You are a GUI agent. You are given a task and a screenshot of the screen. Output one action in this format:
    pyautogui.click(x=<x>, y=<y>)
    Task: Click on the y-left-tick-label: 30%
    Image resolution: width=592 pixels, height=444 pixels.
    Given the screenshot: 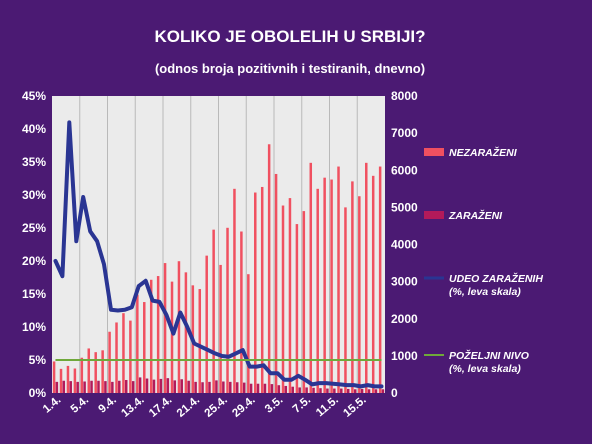 What is the action you would take?
    pyautogui.click(x=34, y=195)
    